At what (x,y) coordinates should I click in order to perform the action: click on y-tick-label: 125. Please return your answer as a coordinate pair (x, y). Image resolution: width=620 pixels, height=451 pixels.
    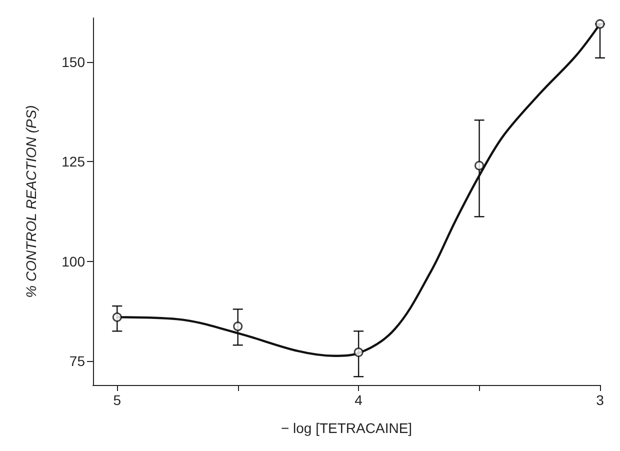
    Looking at the image, I should click on (74, 162).